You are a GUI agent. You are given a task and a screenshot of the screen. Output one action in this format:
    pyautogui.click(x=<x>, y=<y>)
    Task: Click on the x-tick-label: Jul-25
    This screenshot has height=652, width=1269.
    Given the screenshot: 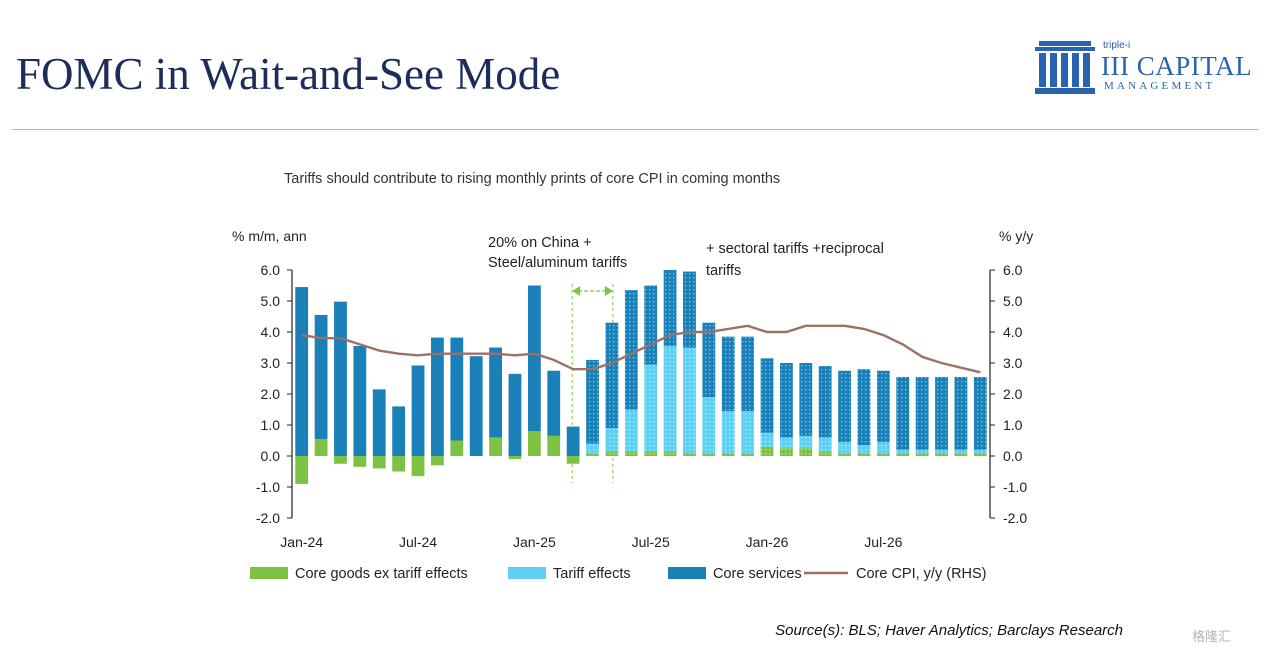 What is the action you would take?
    pyautogui.click(x=651, y=542)
    